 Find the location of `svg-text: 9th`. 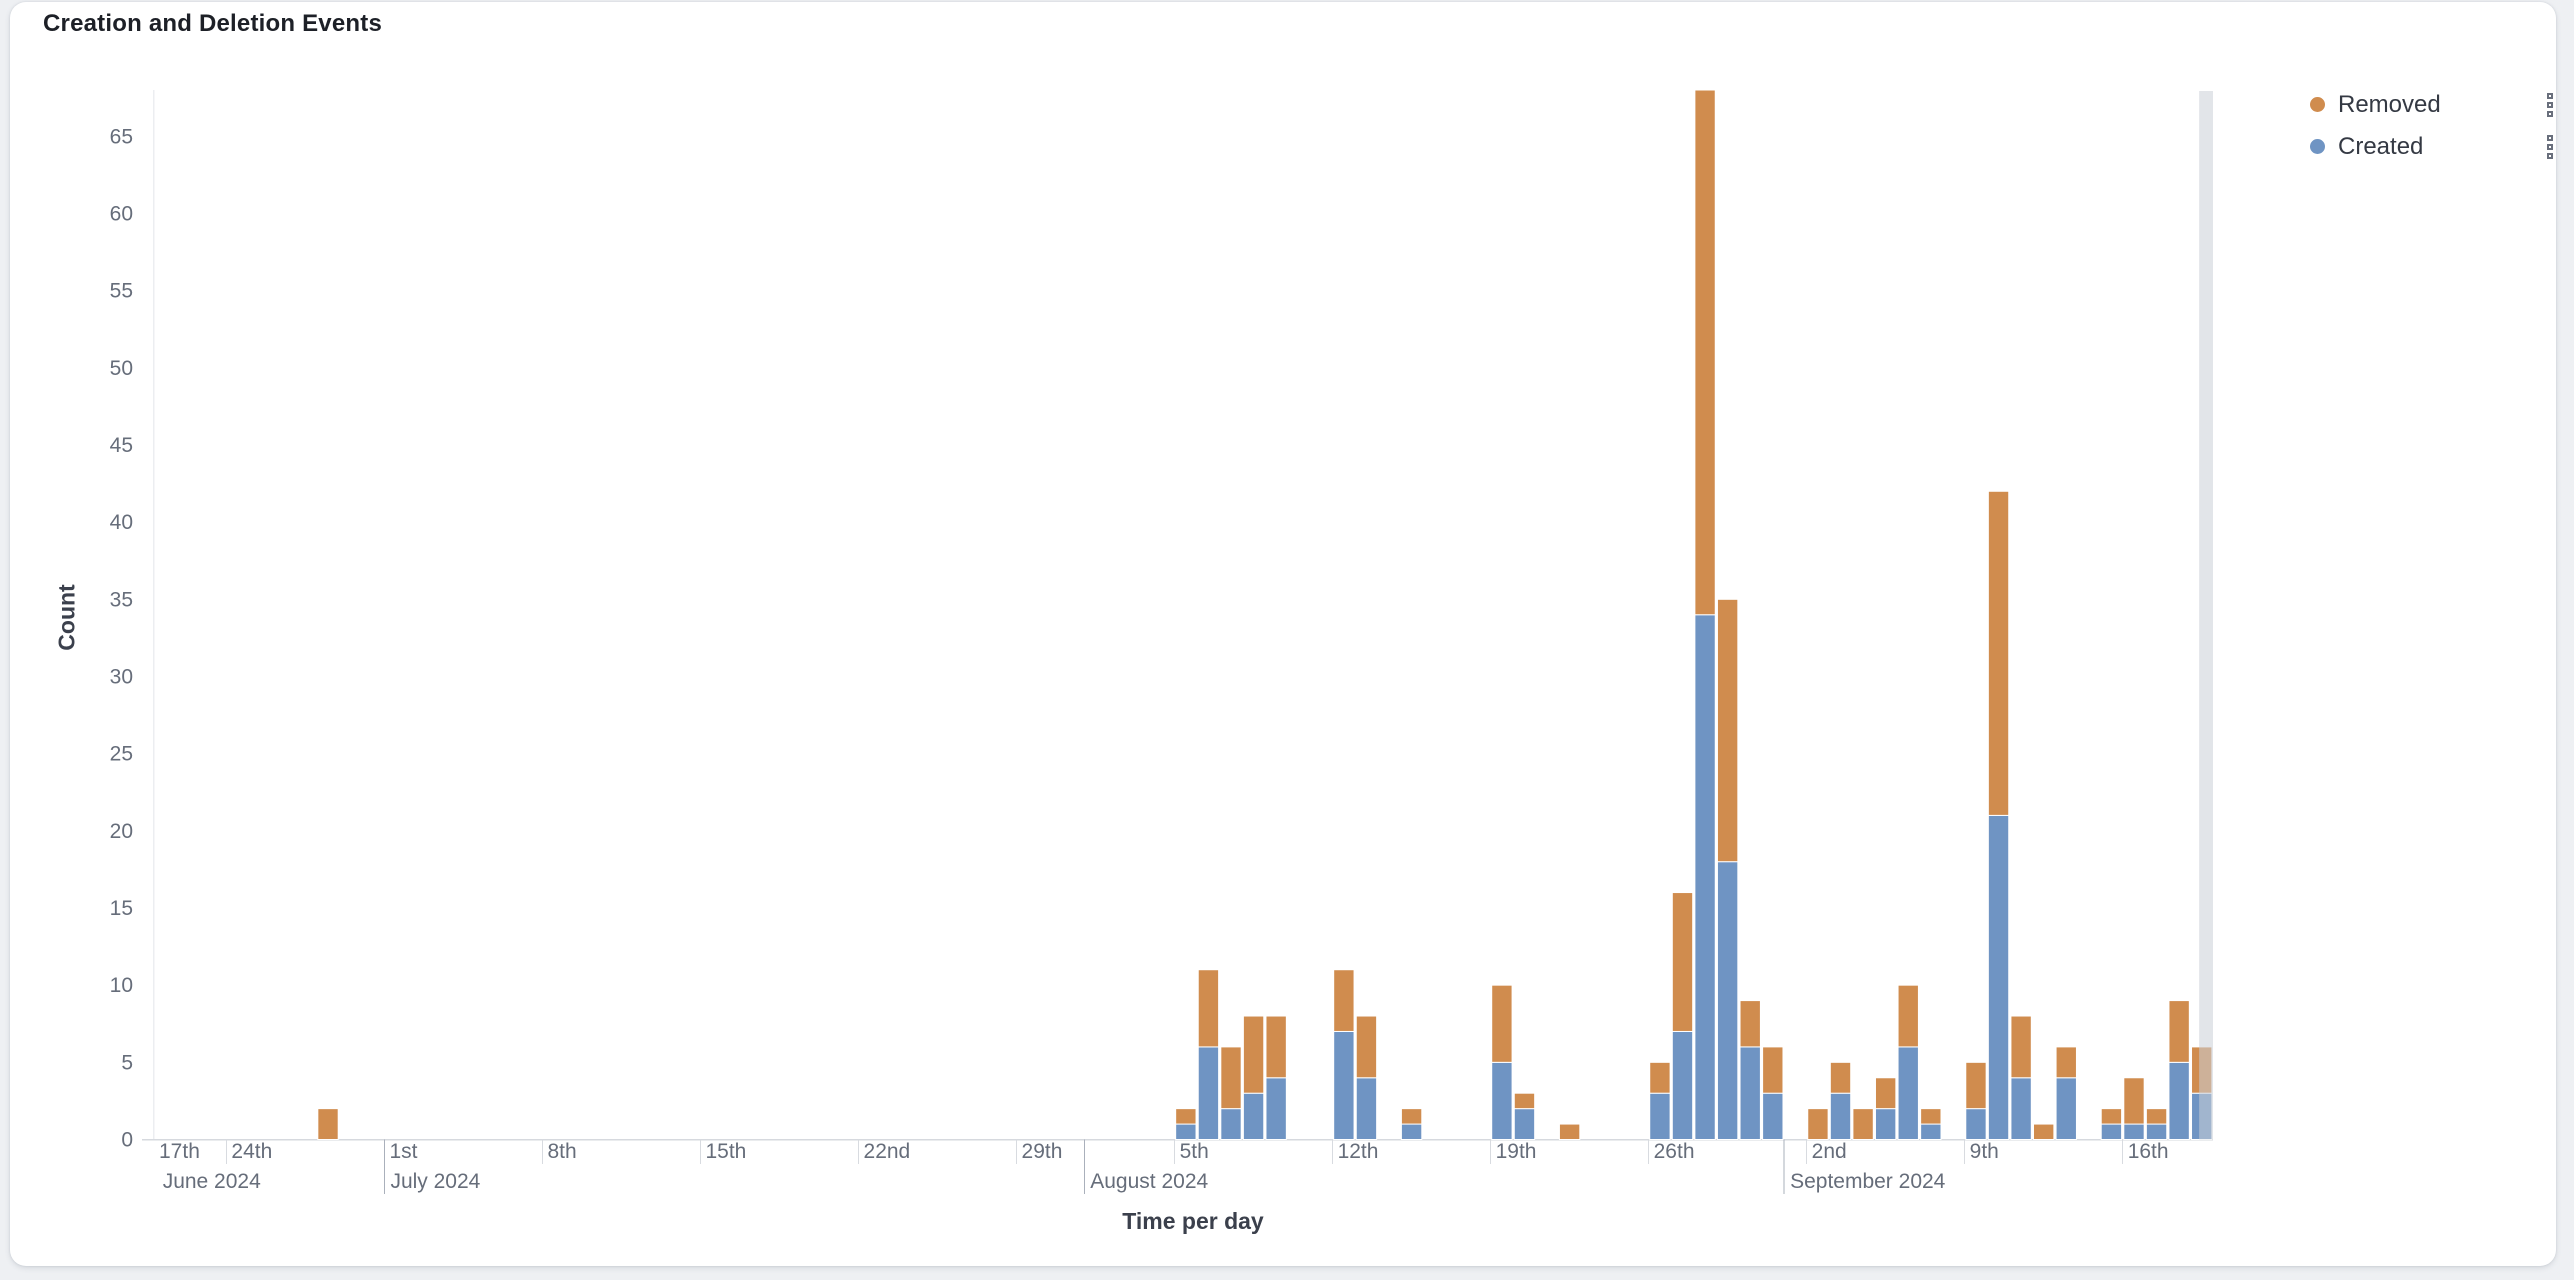

svg-text: 9th is located at coordinates (1984, 1151).